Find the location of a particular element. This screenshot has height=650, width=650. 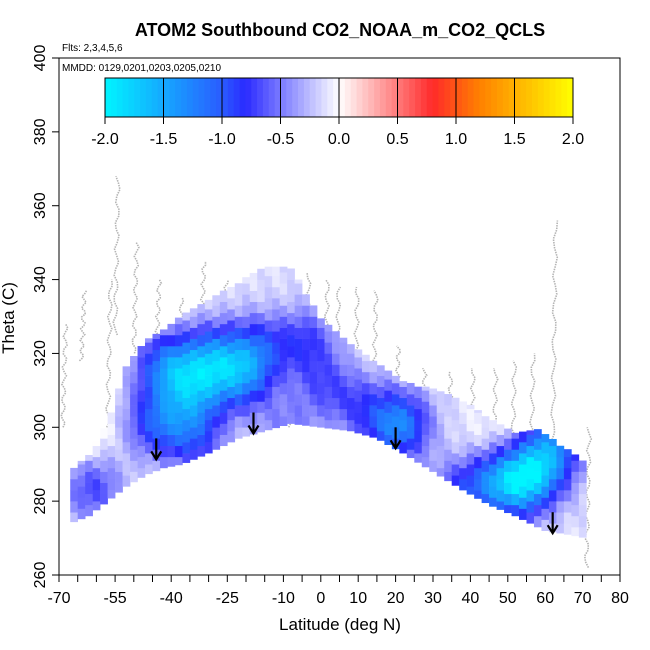

x-tick-label: -55 is located at coordinates (115, 598).